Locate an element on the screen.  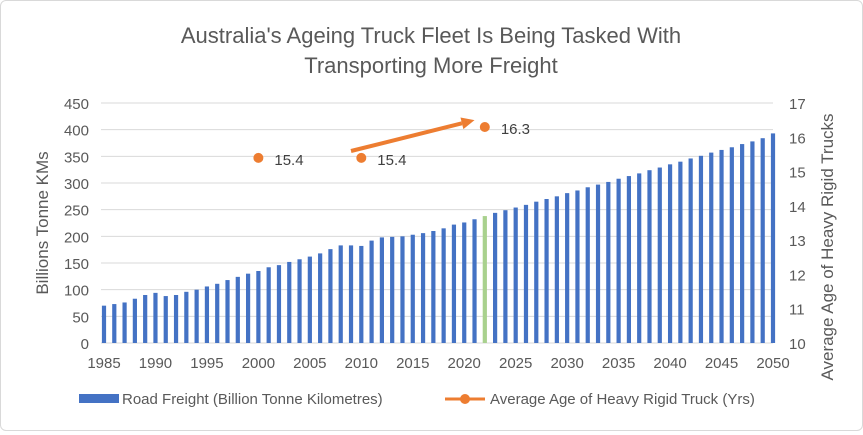
y2-tick-label: 12 is located at coordinates (797, 275).